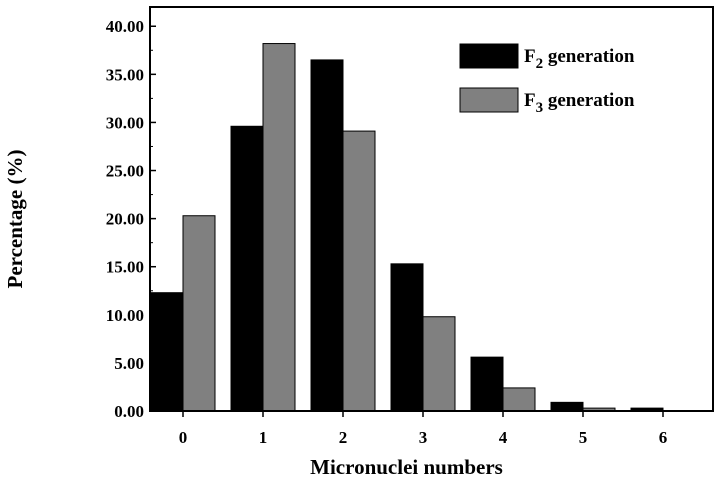 The width and height of the screenshot is (717, 480). Describe the element at coordinates (540, 64) in the screenshot. I see `legend-label-f2-sub: 2` at that location.